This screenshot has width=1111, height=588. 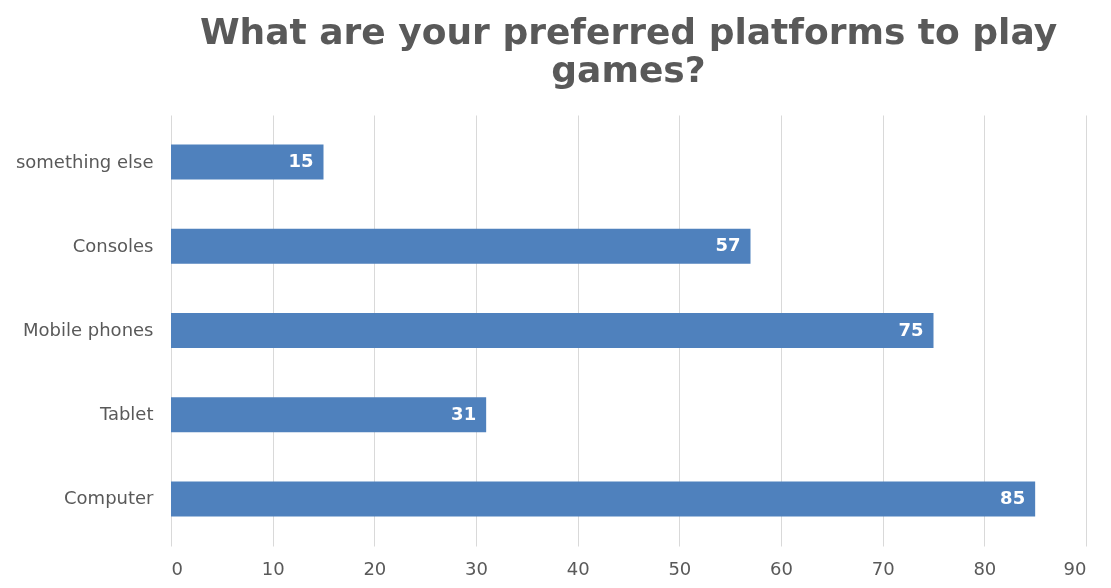 I want to click on x-tick-label: 10, so click(x=273, y=568).